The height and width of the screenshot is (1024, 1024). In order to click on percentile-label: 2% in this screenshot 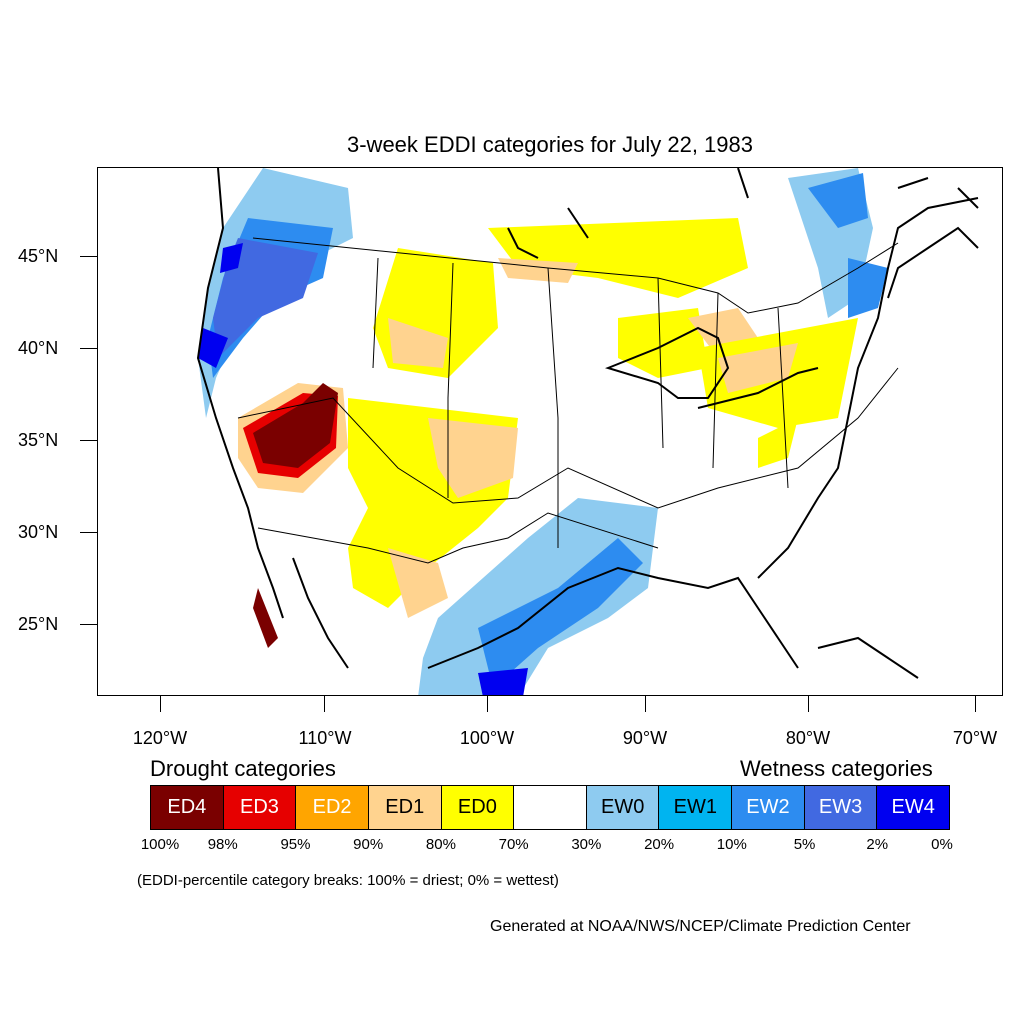, I will do `click(877, 844)`.